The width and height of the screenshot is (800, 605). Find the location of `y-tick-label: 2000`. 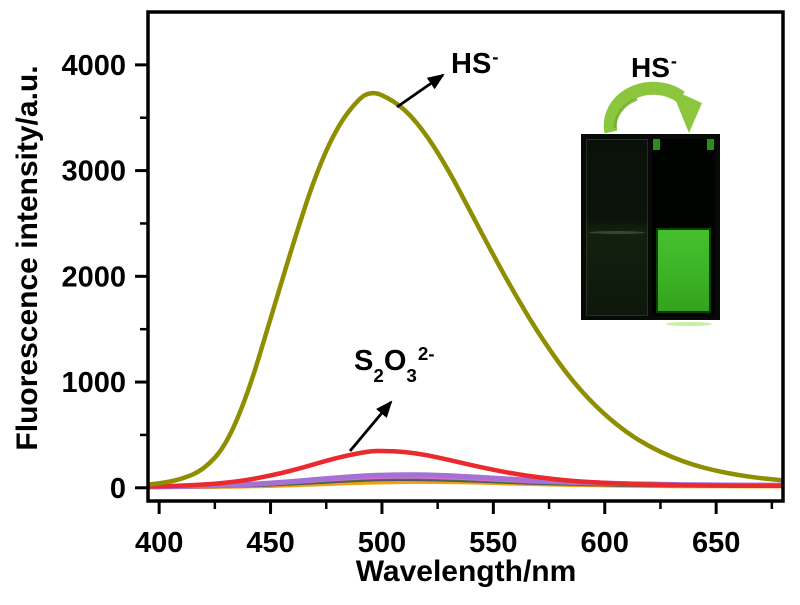

y-tick-label: 2000 is located at coordinates (93, 277).